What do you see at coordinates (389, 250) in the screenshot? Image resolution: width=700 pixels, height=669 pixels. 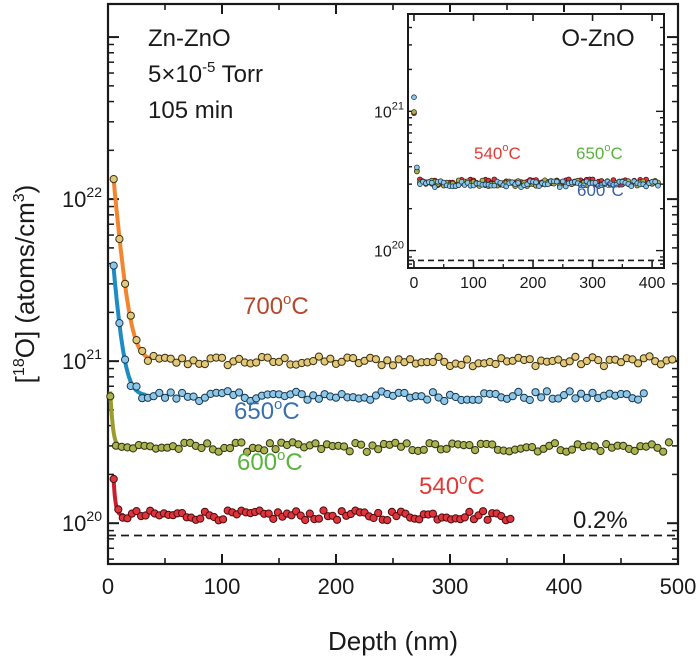 I see `inset-y-tick-label: 1020` at bounding box center [389, 250].